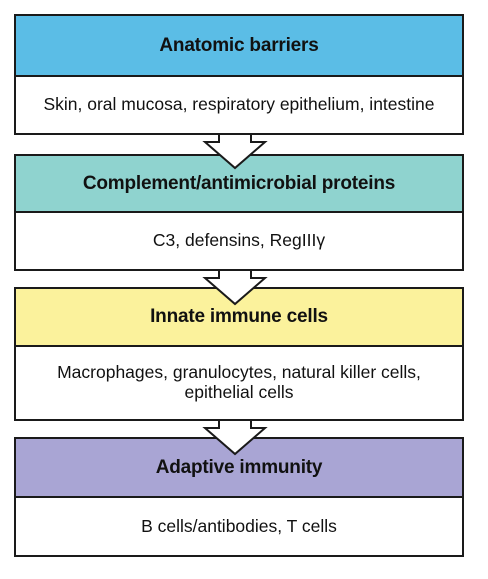 Image resolution: width=488 pixels, height=579 pixels. What do you see at coordinates (239, 46) in the screenshot?
I see `stage-title: Anatomic barriers` at bounding box center [239, 46].